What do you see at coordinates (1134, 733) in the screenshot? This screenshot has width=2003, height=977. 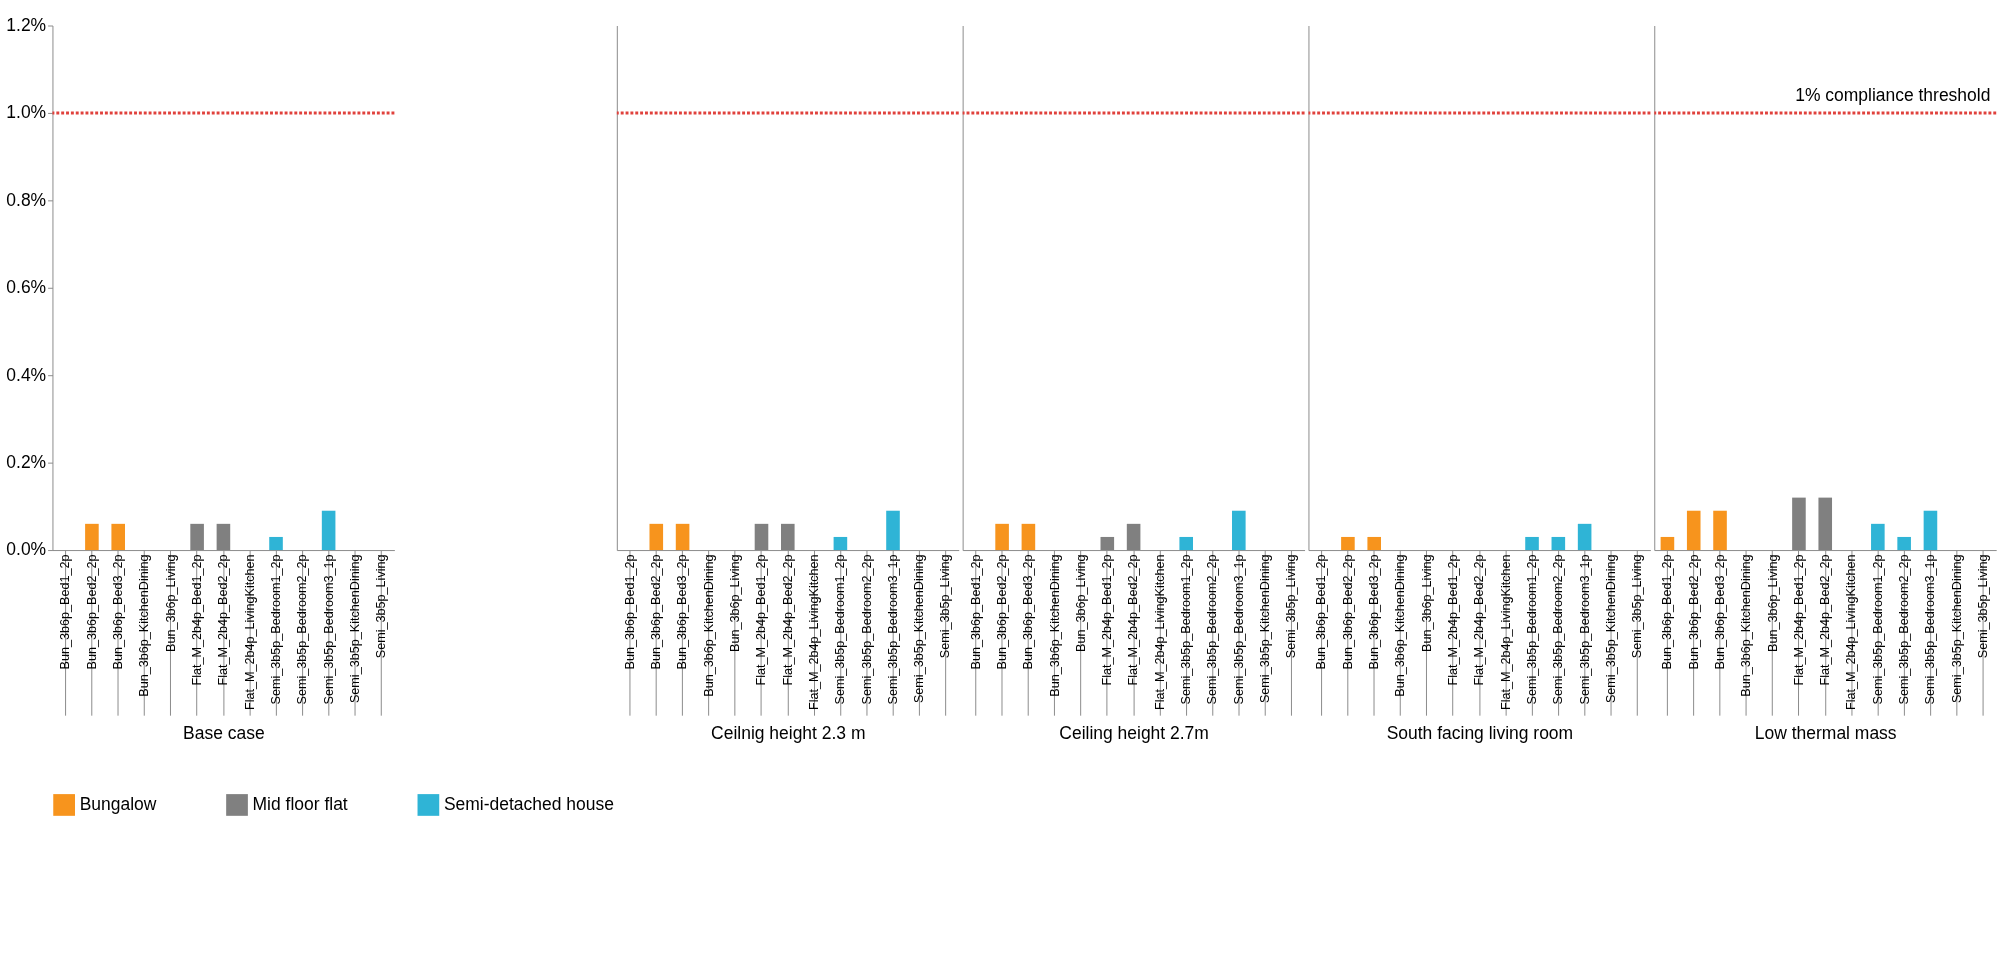 I see `x-axis-title: Ceiling height 2.7m` at bounding box center [1134, 733].